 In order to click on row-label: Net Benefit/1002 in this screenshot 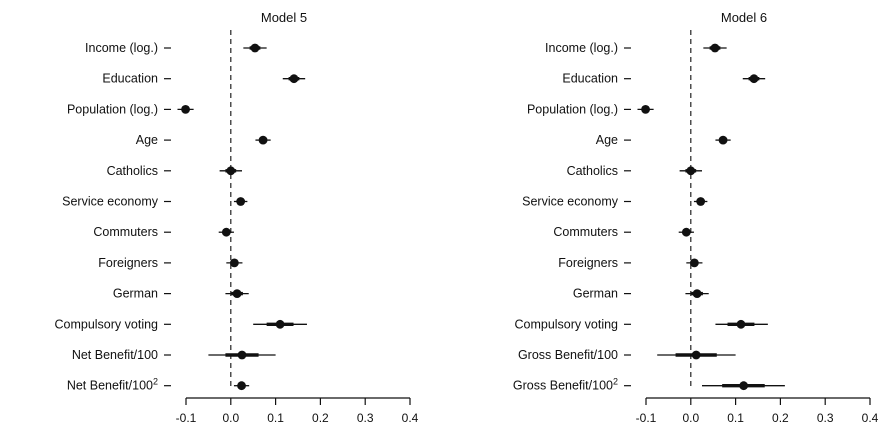, I will do `click(112, 385)`.